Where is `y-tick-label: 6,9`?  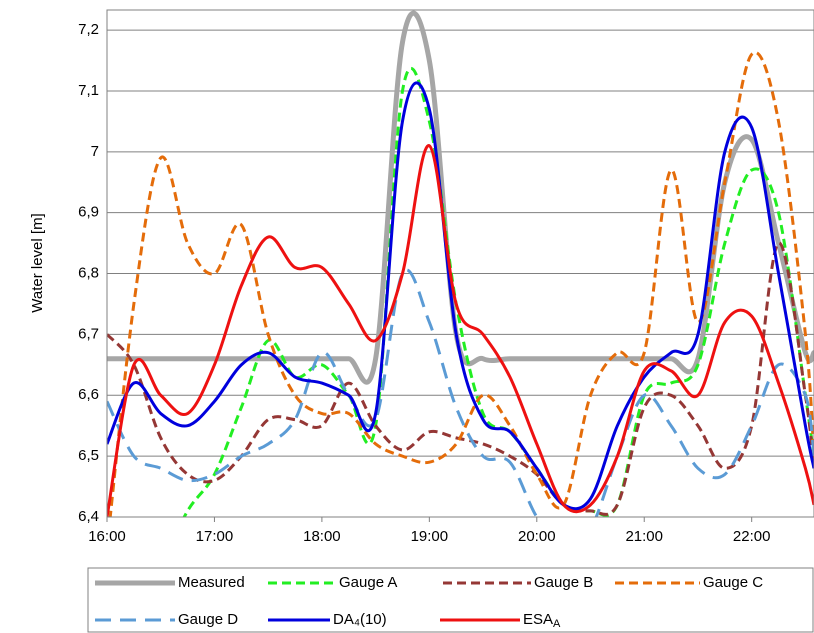
y-tick-label: 6,9 is located at coordinates (88, 212).